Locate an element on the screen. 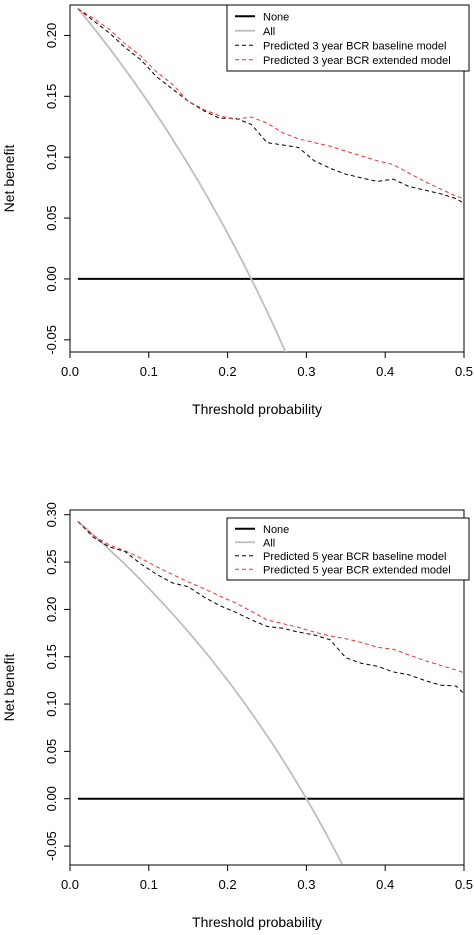 This screenshot has height=935, width=474. legend-label: Predicted 3 year BCR baseline model is located at coordinates (354, 46).